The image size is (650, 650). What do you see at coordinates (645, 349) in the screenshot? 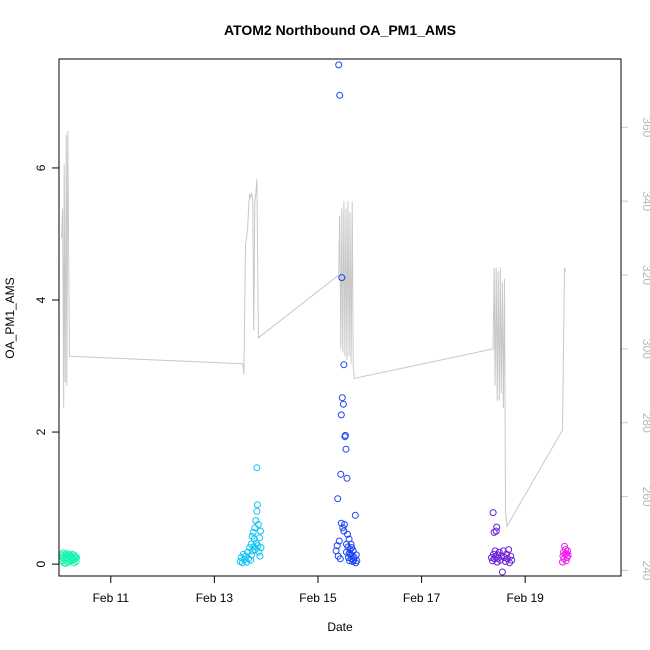
I see `right-y-tick-label: 300` at bounding box center [645, 349].